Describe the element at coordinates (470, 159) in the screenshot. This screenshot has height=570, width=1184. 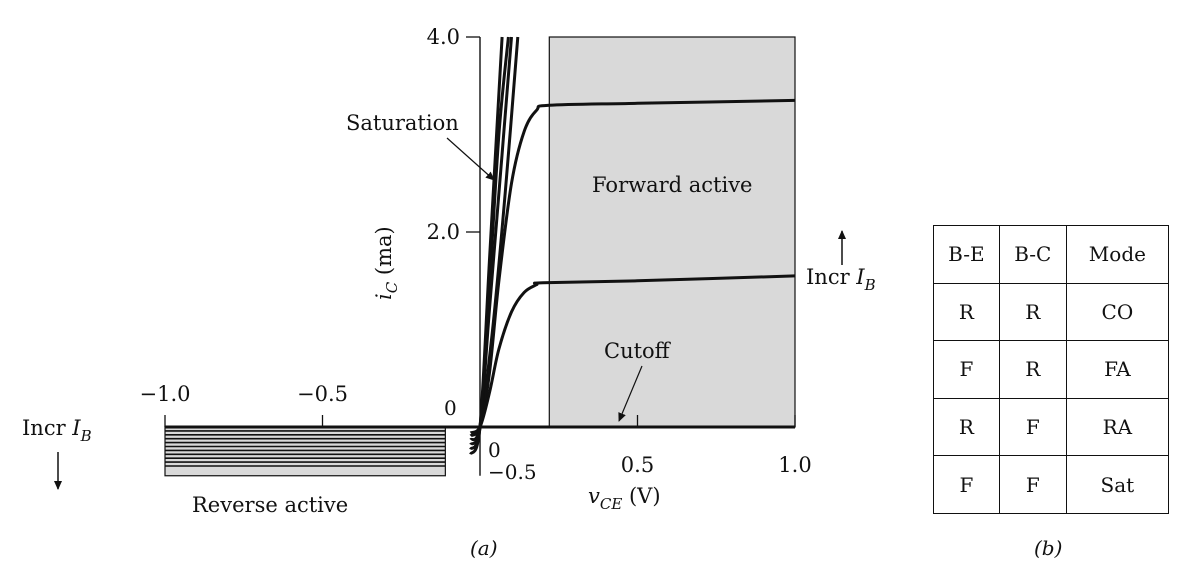
I see `saturation-arrow` at that location.